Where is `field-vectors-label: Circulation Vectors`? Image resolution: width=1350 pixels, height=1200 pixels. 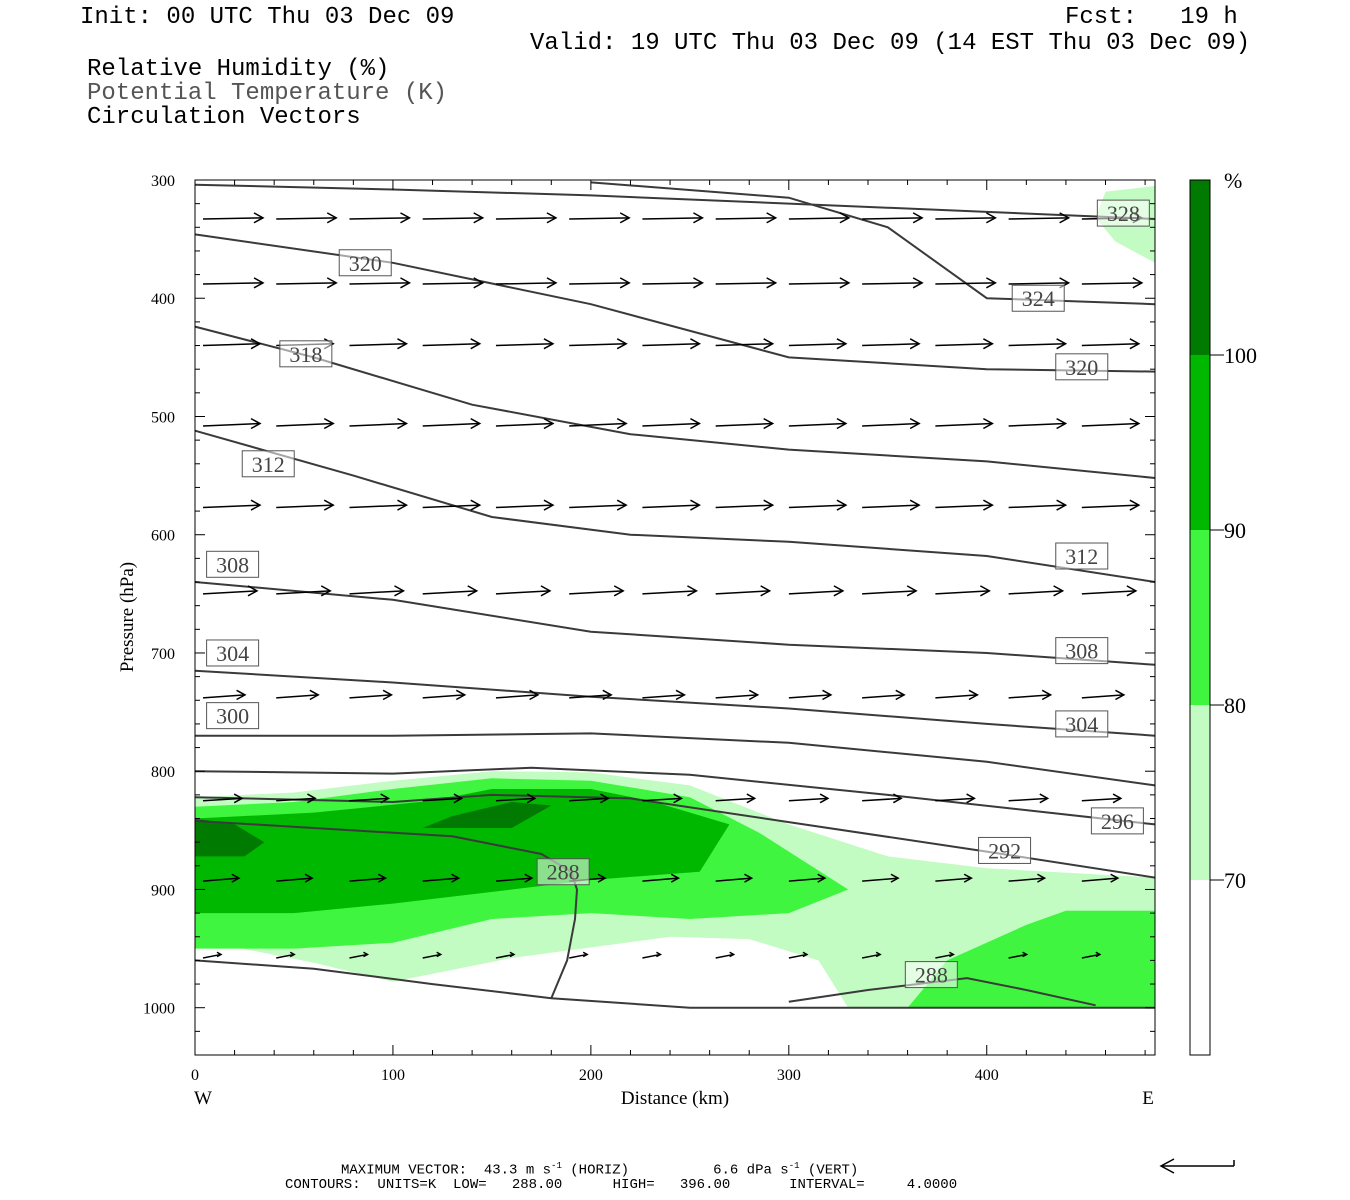
field-vectors-label: Circulation Vectors is located at coordinates (224, 117).